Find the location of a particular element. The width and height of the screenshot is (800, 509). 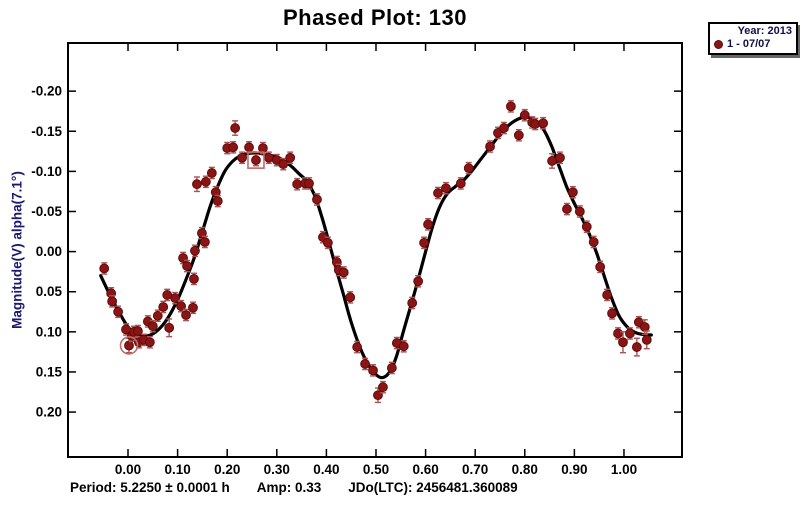

y-tick-label: -0.15 is located at coordinates (46, 131).